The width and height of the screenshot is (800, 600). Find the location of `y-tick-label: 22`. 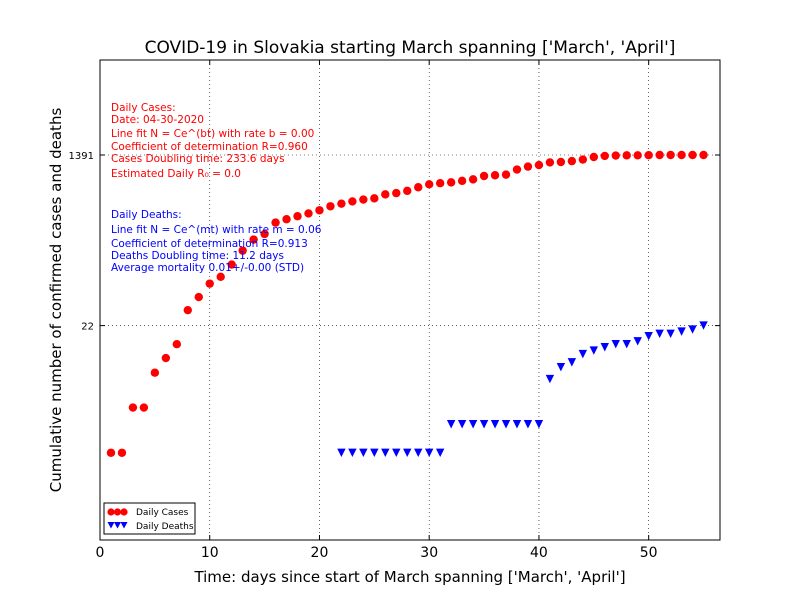

y-tick-label: 22 is located at coordinates (87, 327).